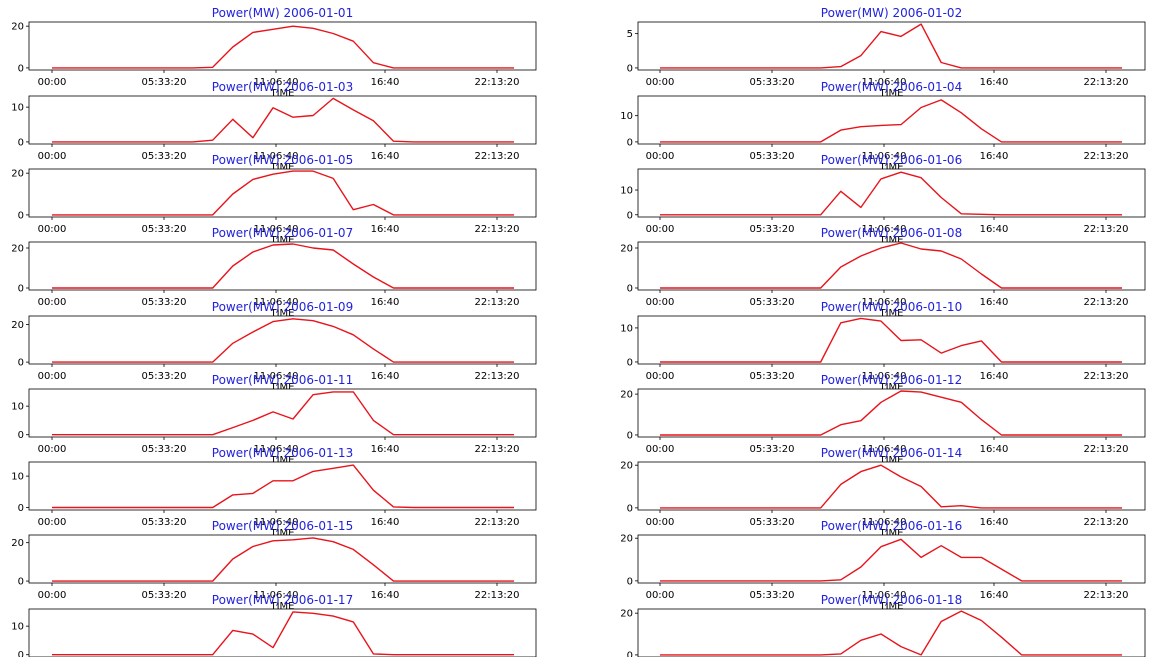  I want to click on chart-title: Power(MW) 2006-01-05, so click(282, 160).